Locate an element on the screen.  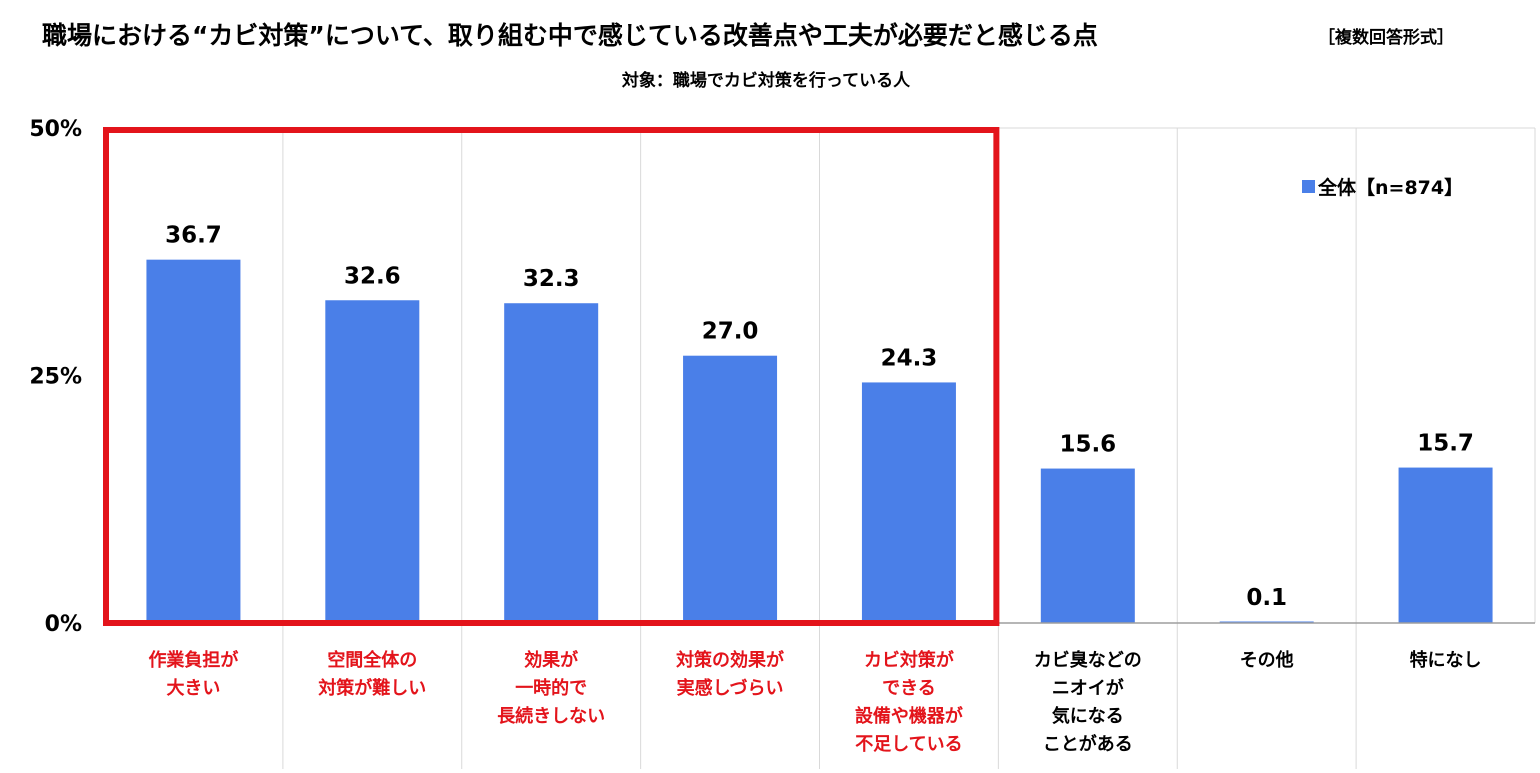
category-label-line: 対策が難しい is located at coordinates (371, 688).